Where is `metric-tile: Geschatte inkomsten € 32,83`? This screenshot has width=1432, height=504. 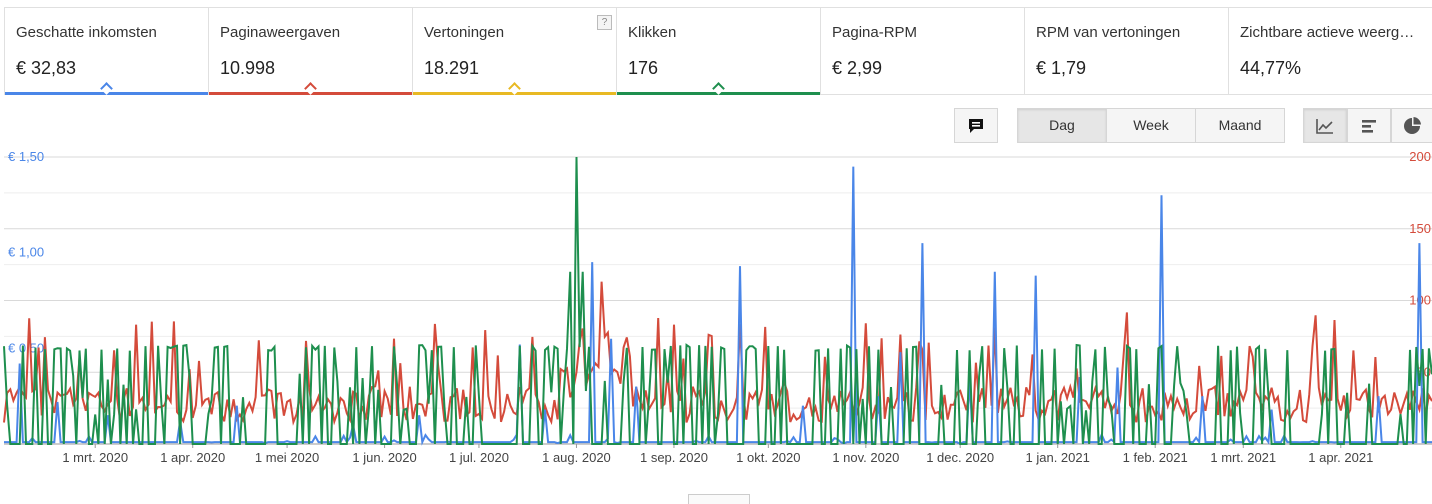 metric-tile: Geschatte inkomsten € 32,83 is located at coordinates (106, 51).